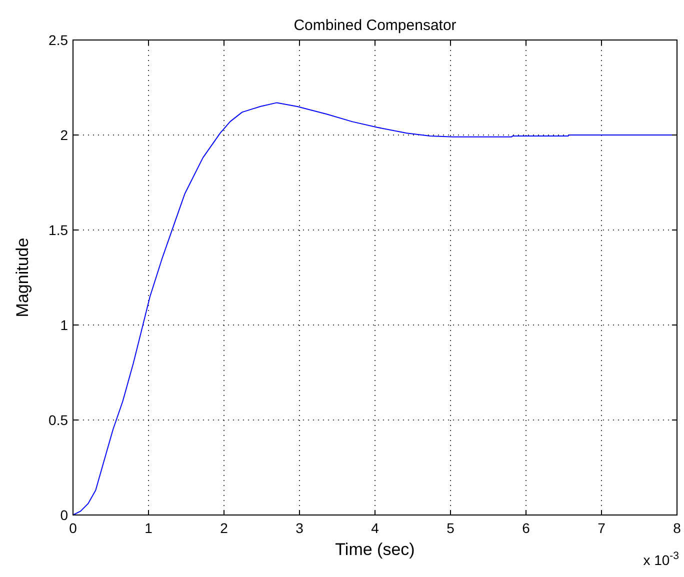 The width and height of the screenshot is (684, 577). I want to click on x-tick-label: 8, so click(677, 528).